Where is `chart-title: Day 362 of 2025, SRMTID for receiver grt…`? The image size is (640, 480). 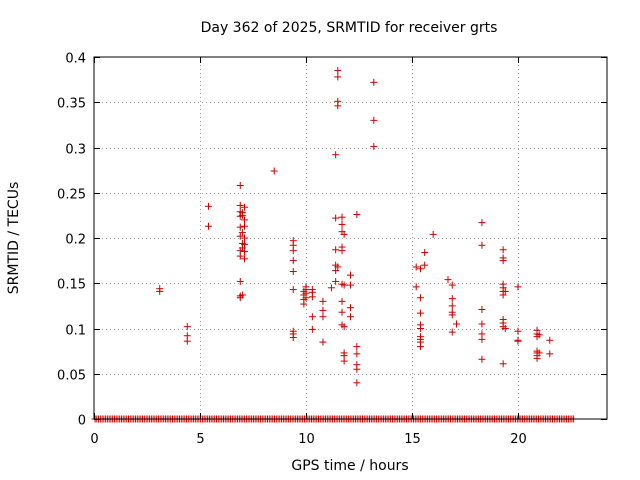
chart-title: Day 362 of 2025, SRMTID for receiver grt… is located at coordinates (349, 28).